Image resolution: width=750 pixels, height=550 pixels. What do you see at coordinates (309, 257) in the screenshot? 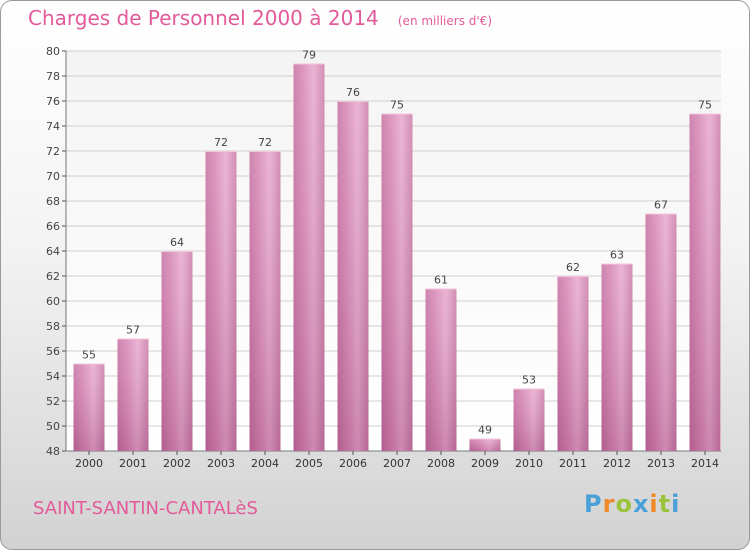
I see `bar-shade-2005` at bounding box center [309, 257].